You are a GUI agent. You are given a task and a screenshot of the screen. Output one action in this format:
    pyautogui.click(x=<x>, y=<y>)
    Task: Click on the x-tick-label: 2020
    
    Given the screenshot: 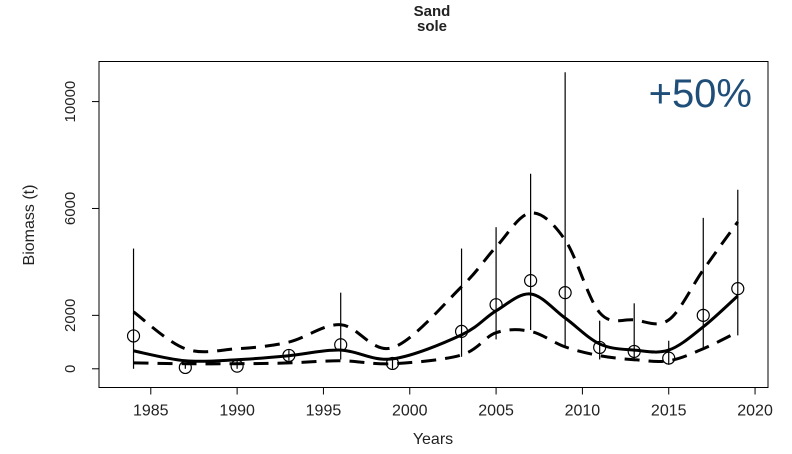 What is the action you would take?
    pyautogui.click(x=755, y=411)
    